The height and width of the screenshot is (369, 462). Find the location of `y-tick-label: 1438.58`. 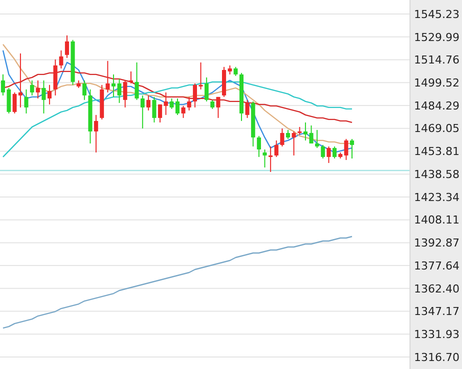

y-tick-label: 1438.58 is located at coordinates (437, 174).